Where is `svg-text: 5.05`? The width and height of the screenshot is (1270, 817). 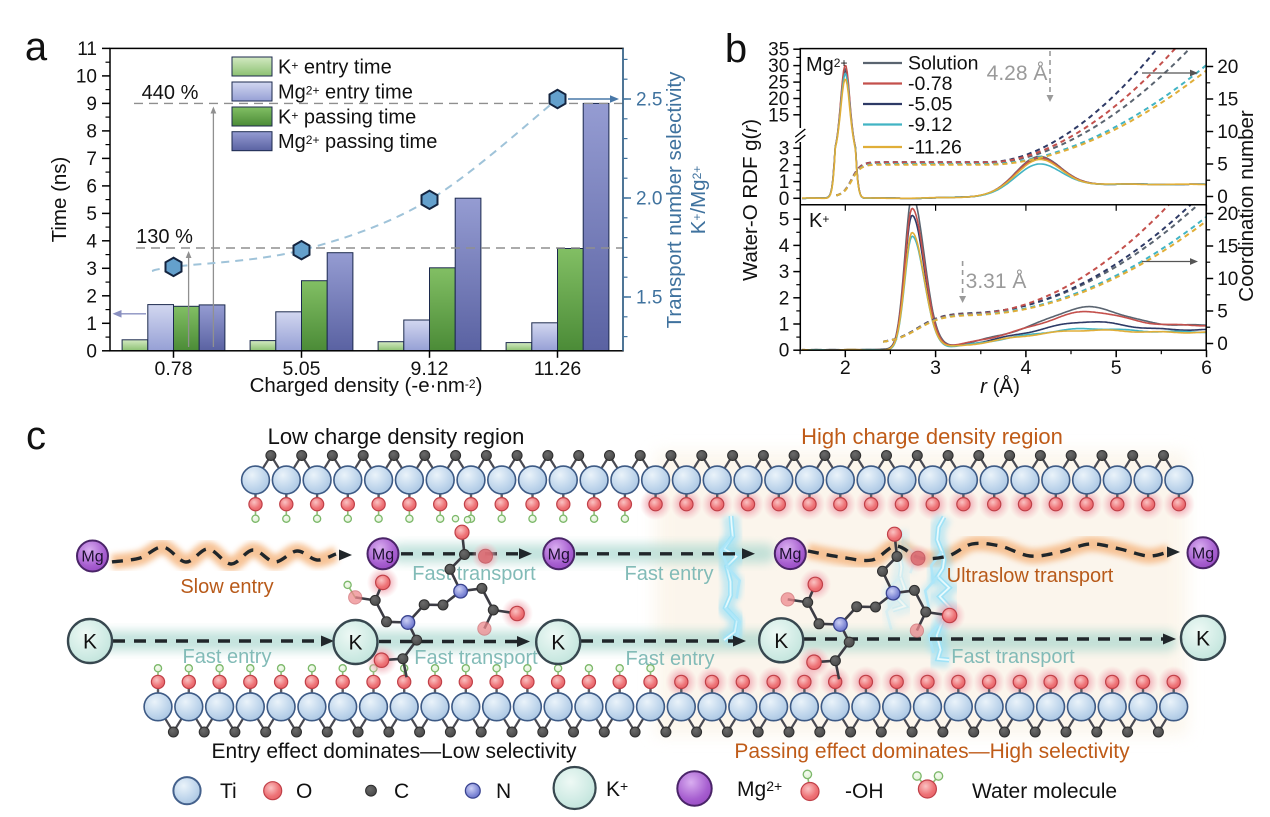 svg-text: 5.05 is located at coordinates (302, 369).